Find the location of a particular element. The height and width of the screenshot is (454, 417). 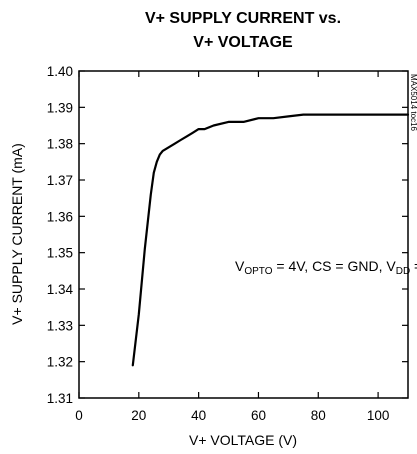

condition-annotation: VOPTO = 4V, CS = GND, VDD = 0 is located at coordinates (326, 267).